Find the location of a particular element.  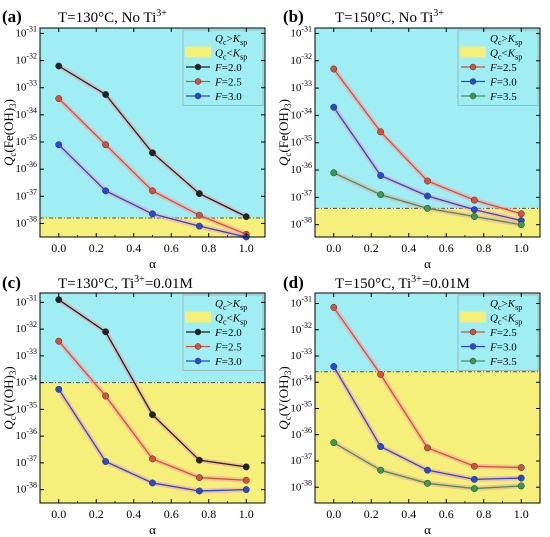

panel-label: (a) is located at coordinates (12, 16).